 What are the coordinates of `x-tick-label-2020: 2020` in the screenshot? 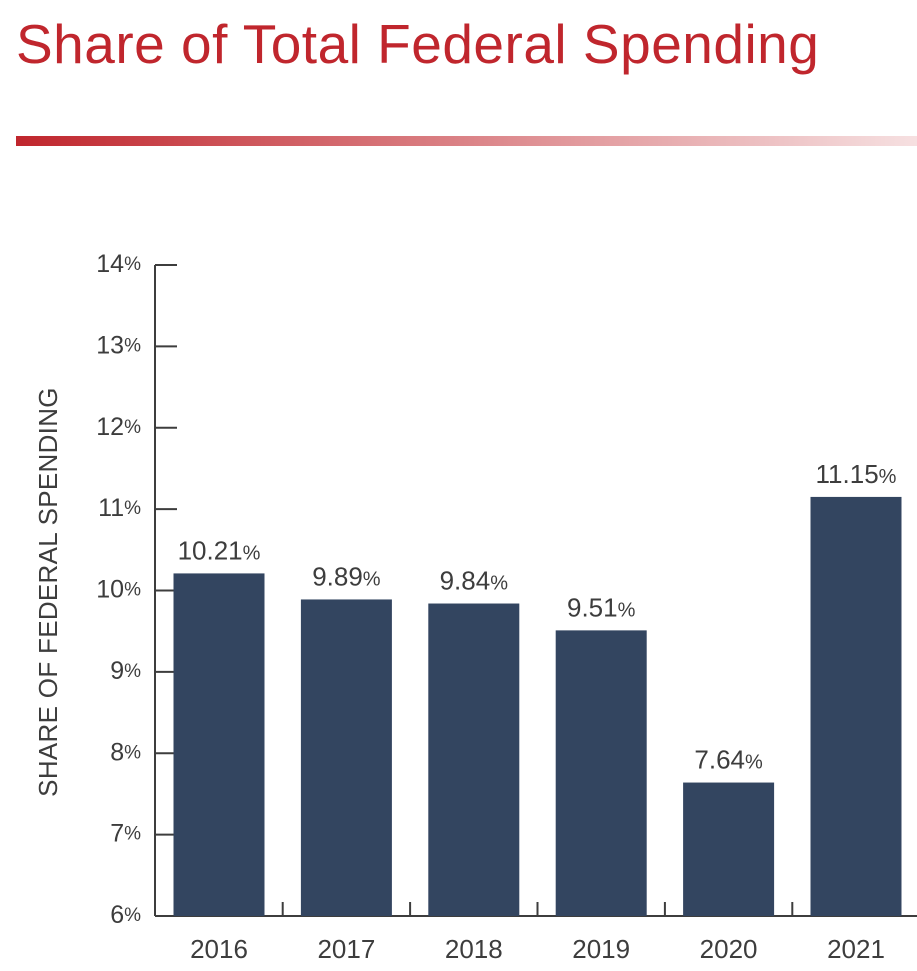 It's located at (729, 949).